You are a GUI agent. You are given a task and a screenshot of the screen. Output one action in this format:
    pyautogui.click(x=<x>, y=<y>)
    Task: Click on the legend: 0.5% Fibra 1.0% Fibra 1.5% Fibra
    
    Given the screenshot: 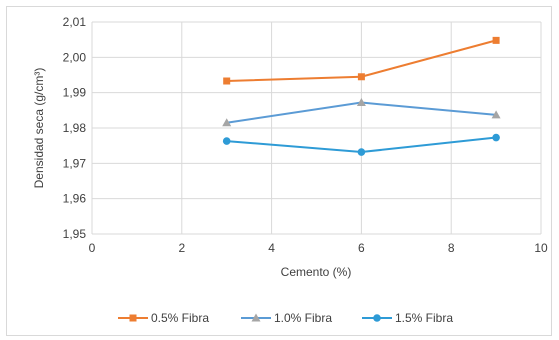 What is the action you would take?
    pyautogui.click(x=285, y=318)
    